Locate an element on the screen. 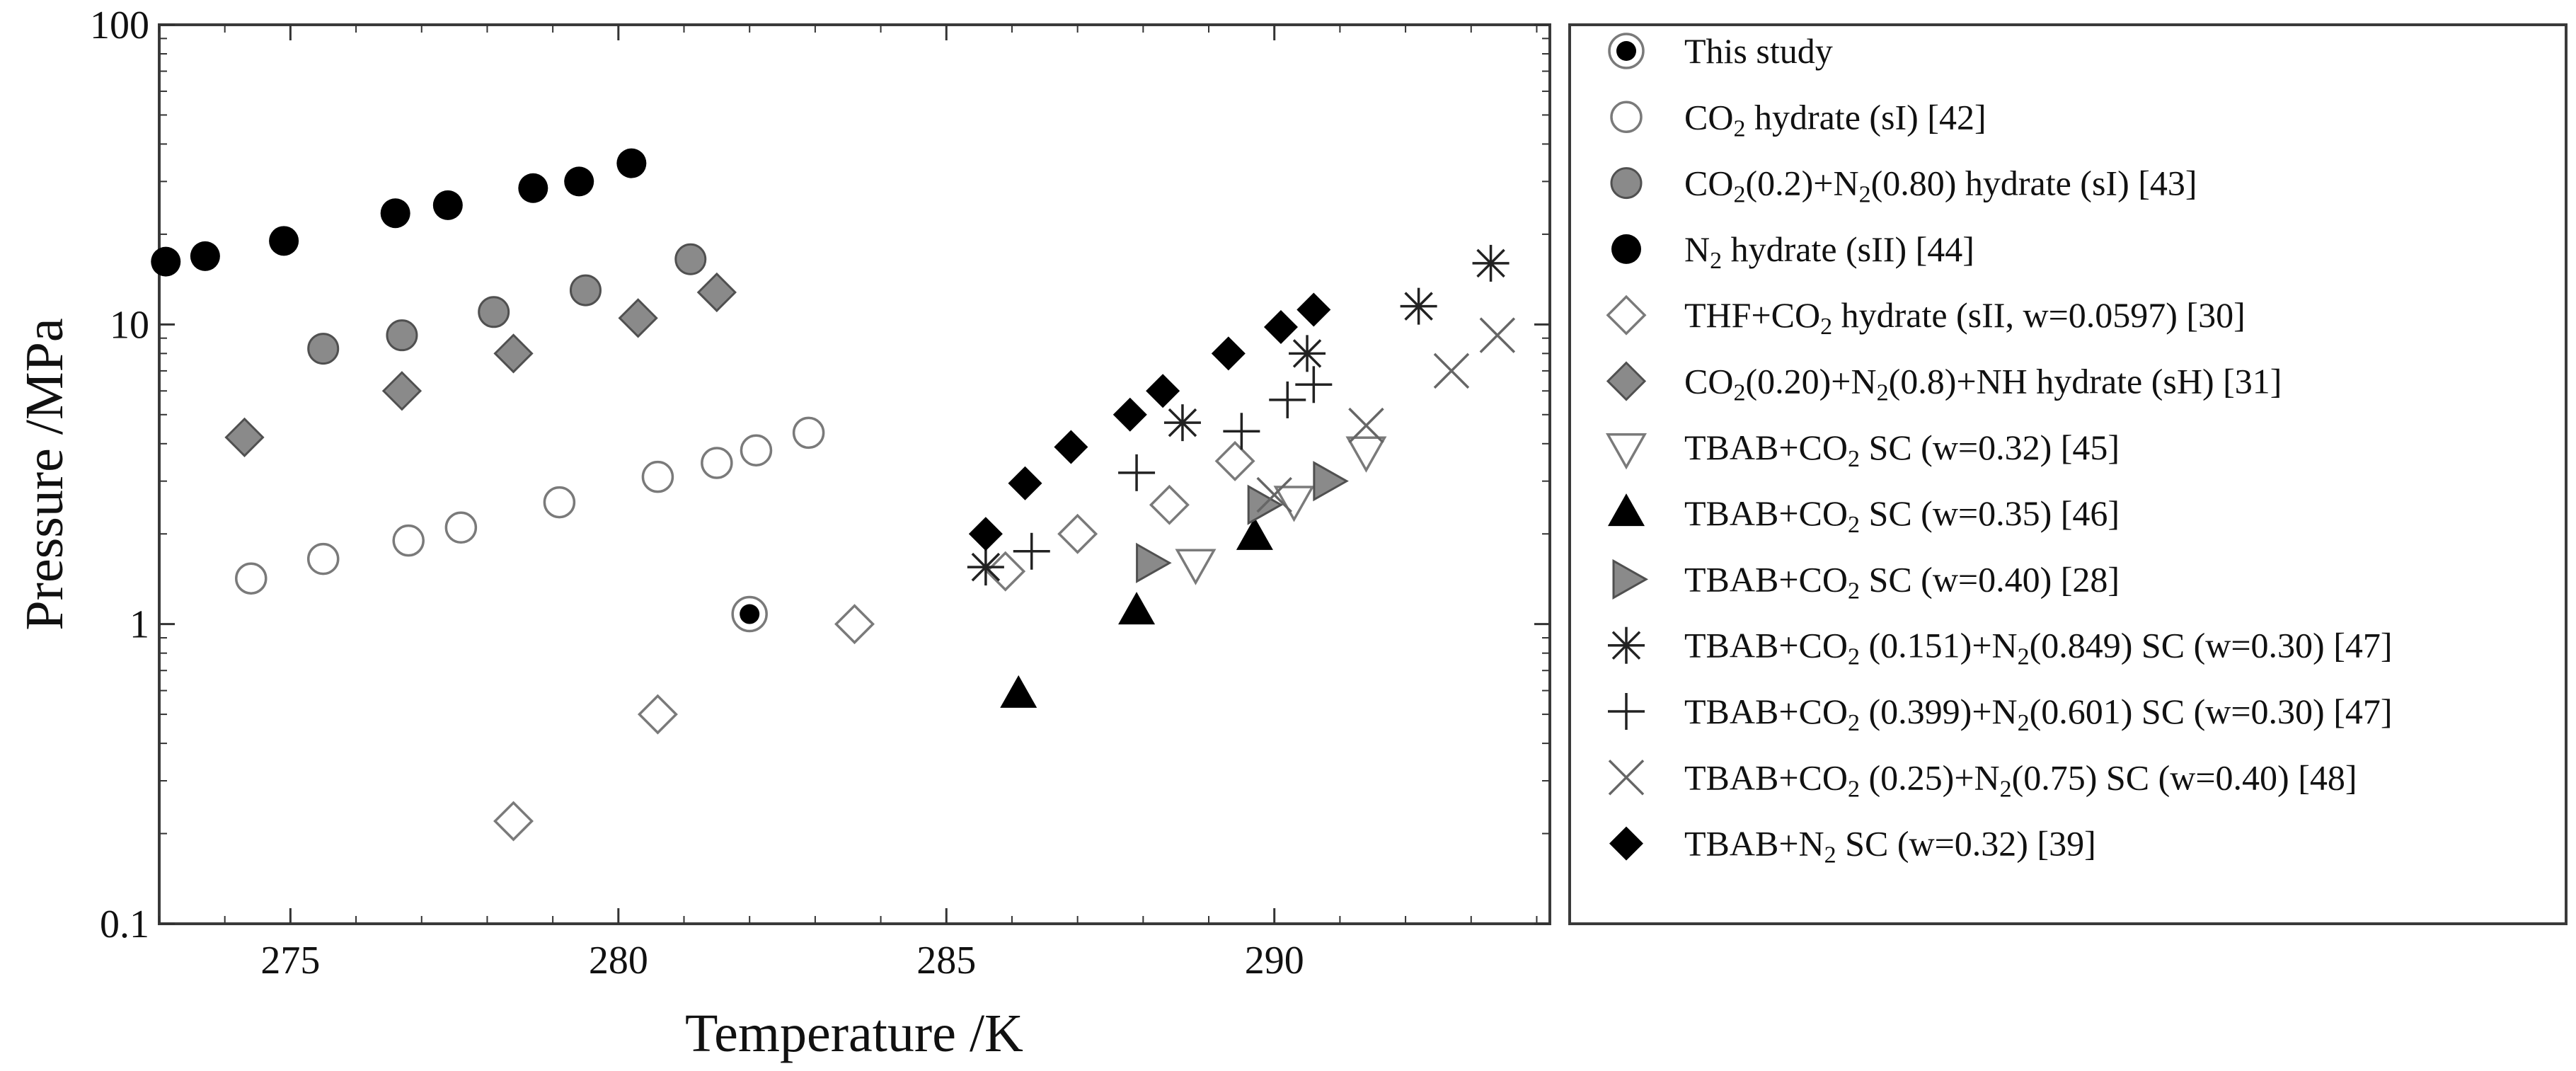 This screenshot has width=2576, height=1071. legend-label-part: (0.399)+N is located at coordinates (1939, 711).